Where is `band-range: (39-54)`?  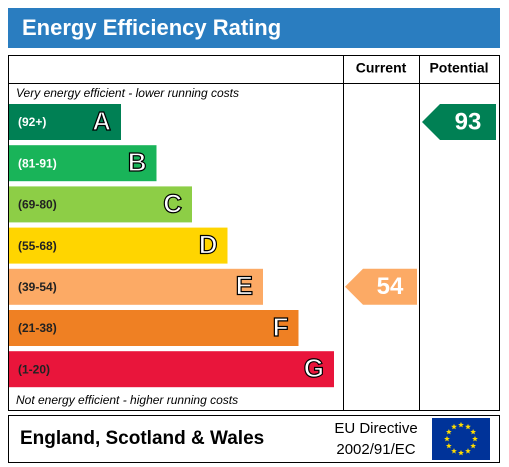
band-range: (39-54) is located at coordinates (37, 287).